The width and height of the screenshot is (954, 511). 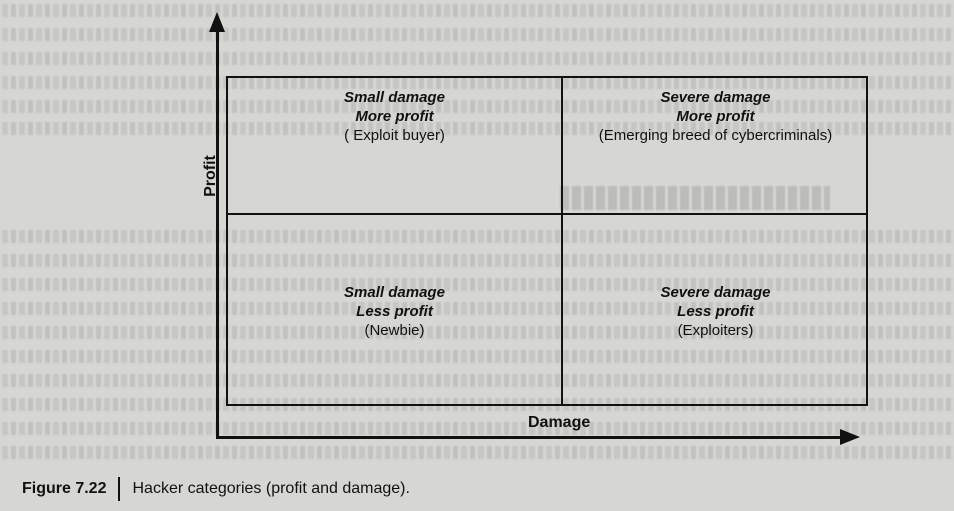 What do you see at coordinates (530, 437) in the screenshot?
I see `x-axis-line` at bounding box center [530, 437].